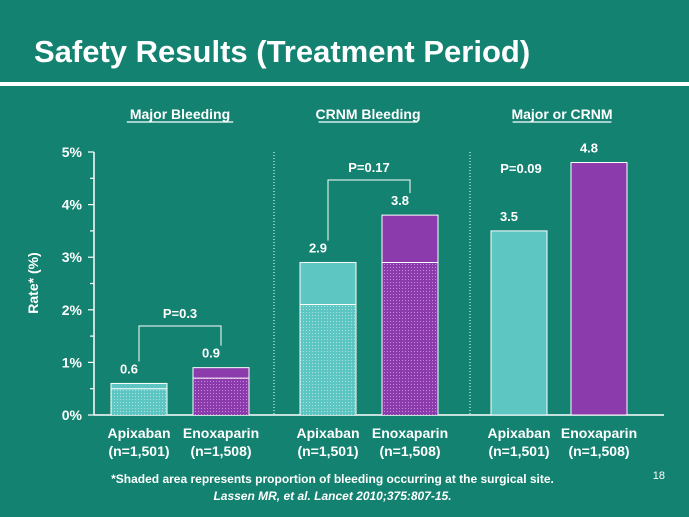  Describe the element at coordinates (72, 362) in the screenshot. I see `y-tick-label: 1%` at that location.